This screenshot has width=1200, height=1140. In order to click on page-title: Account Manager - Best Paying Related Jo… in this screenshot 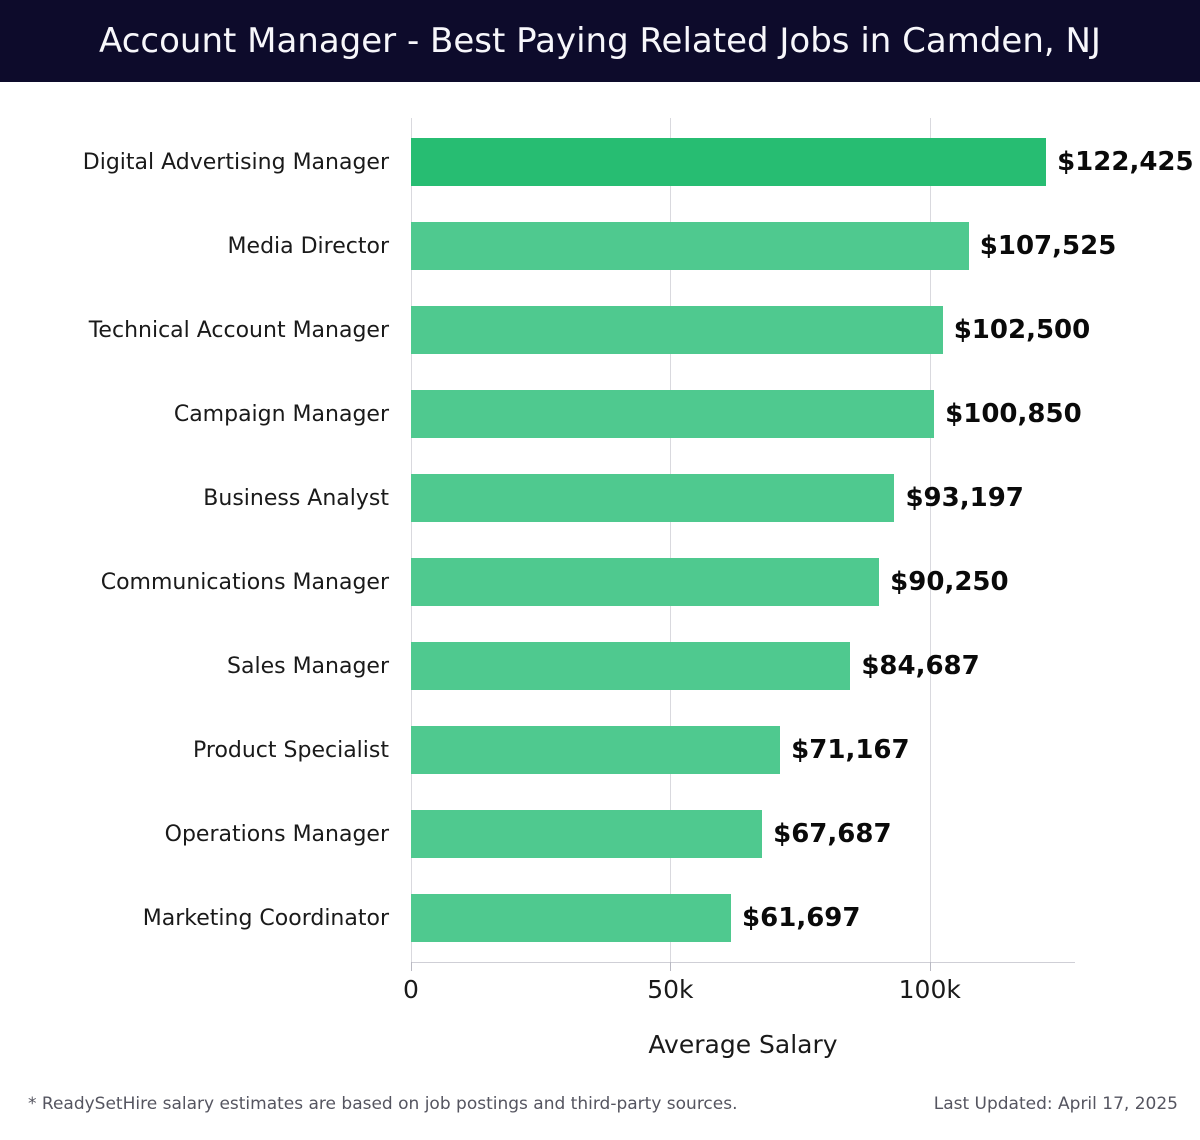, I will do `click(600, 41)`.